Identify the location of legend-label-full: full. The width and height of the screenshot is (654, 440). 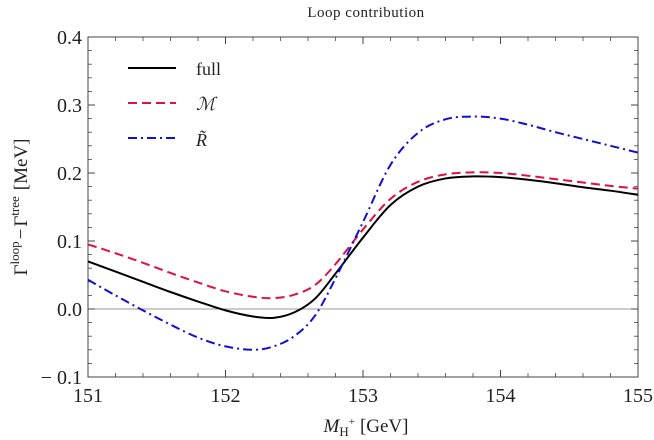
(208, 69).